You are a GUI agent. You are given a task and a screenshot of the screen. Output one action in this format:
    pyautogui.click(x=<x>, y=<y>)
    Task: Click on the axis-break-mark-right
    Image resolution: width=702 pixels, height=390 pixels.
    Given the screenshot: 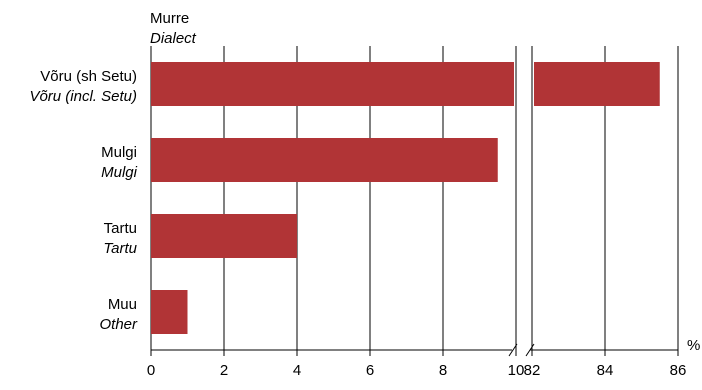 What is the action you would take?
    pyautogui.click(x=530, y=350)
    